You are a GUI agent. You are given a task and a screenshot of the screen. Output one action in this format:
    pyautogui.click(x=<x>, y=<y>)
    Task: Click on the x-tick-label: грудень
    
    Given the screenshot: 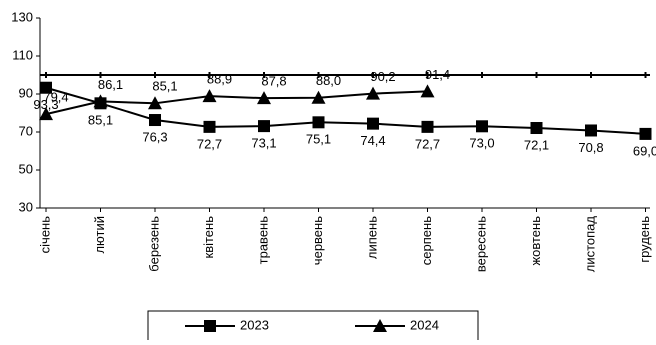 What is the action you would take?
    pyautogui.click(x=644, y=239)
    